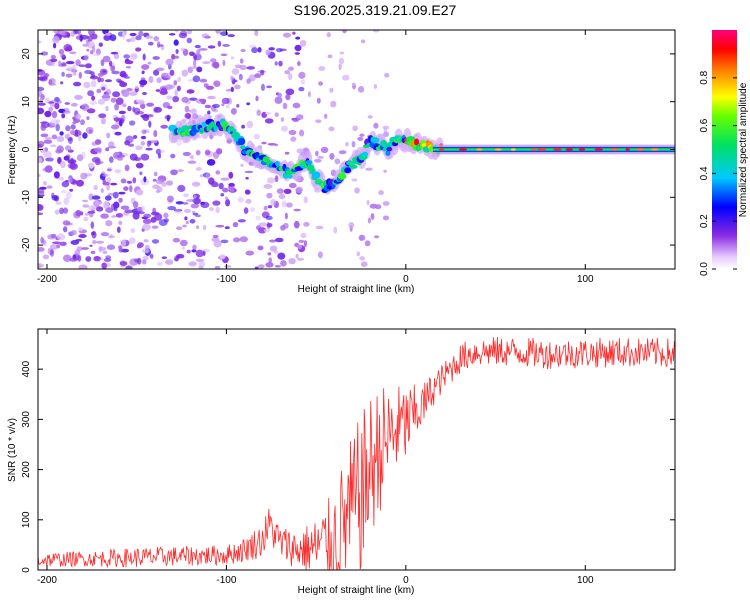 This screenshot has width=750, height=600. Describe the element at coordinates (241, 141) in the screenshot. I see `spectrogram-ridge-point` at that location.